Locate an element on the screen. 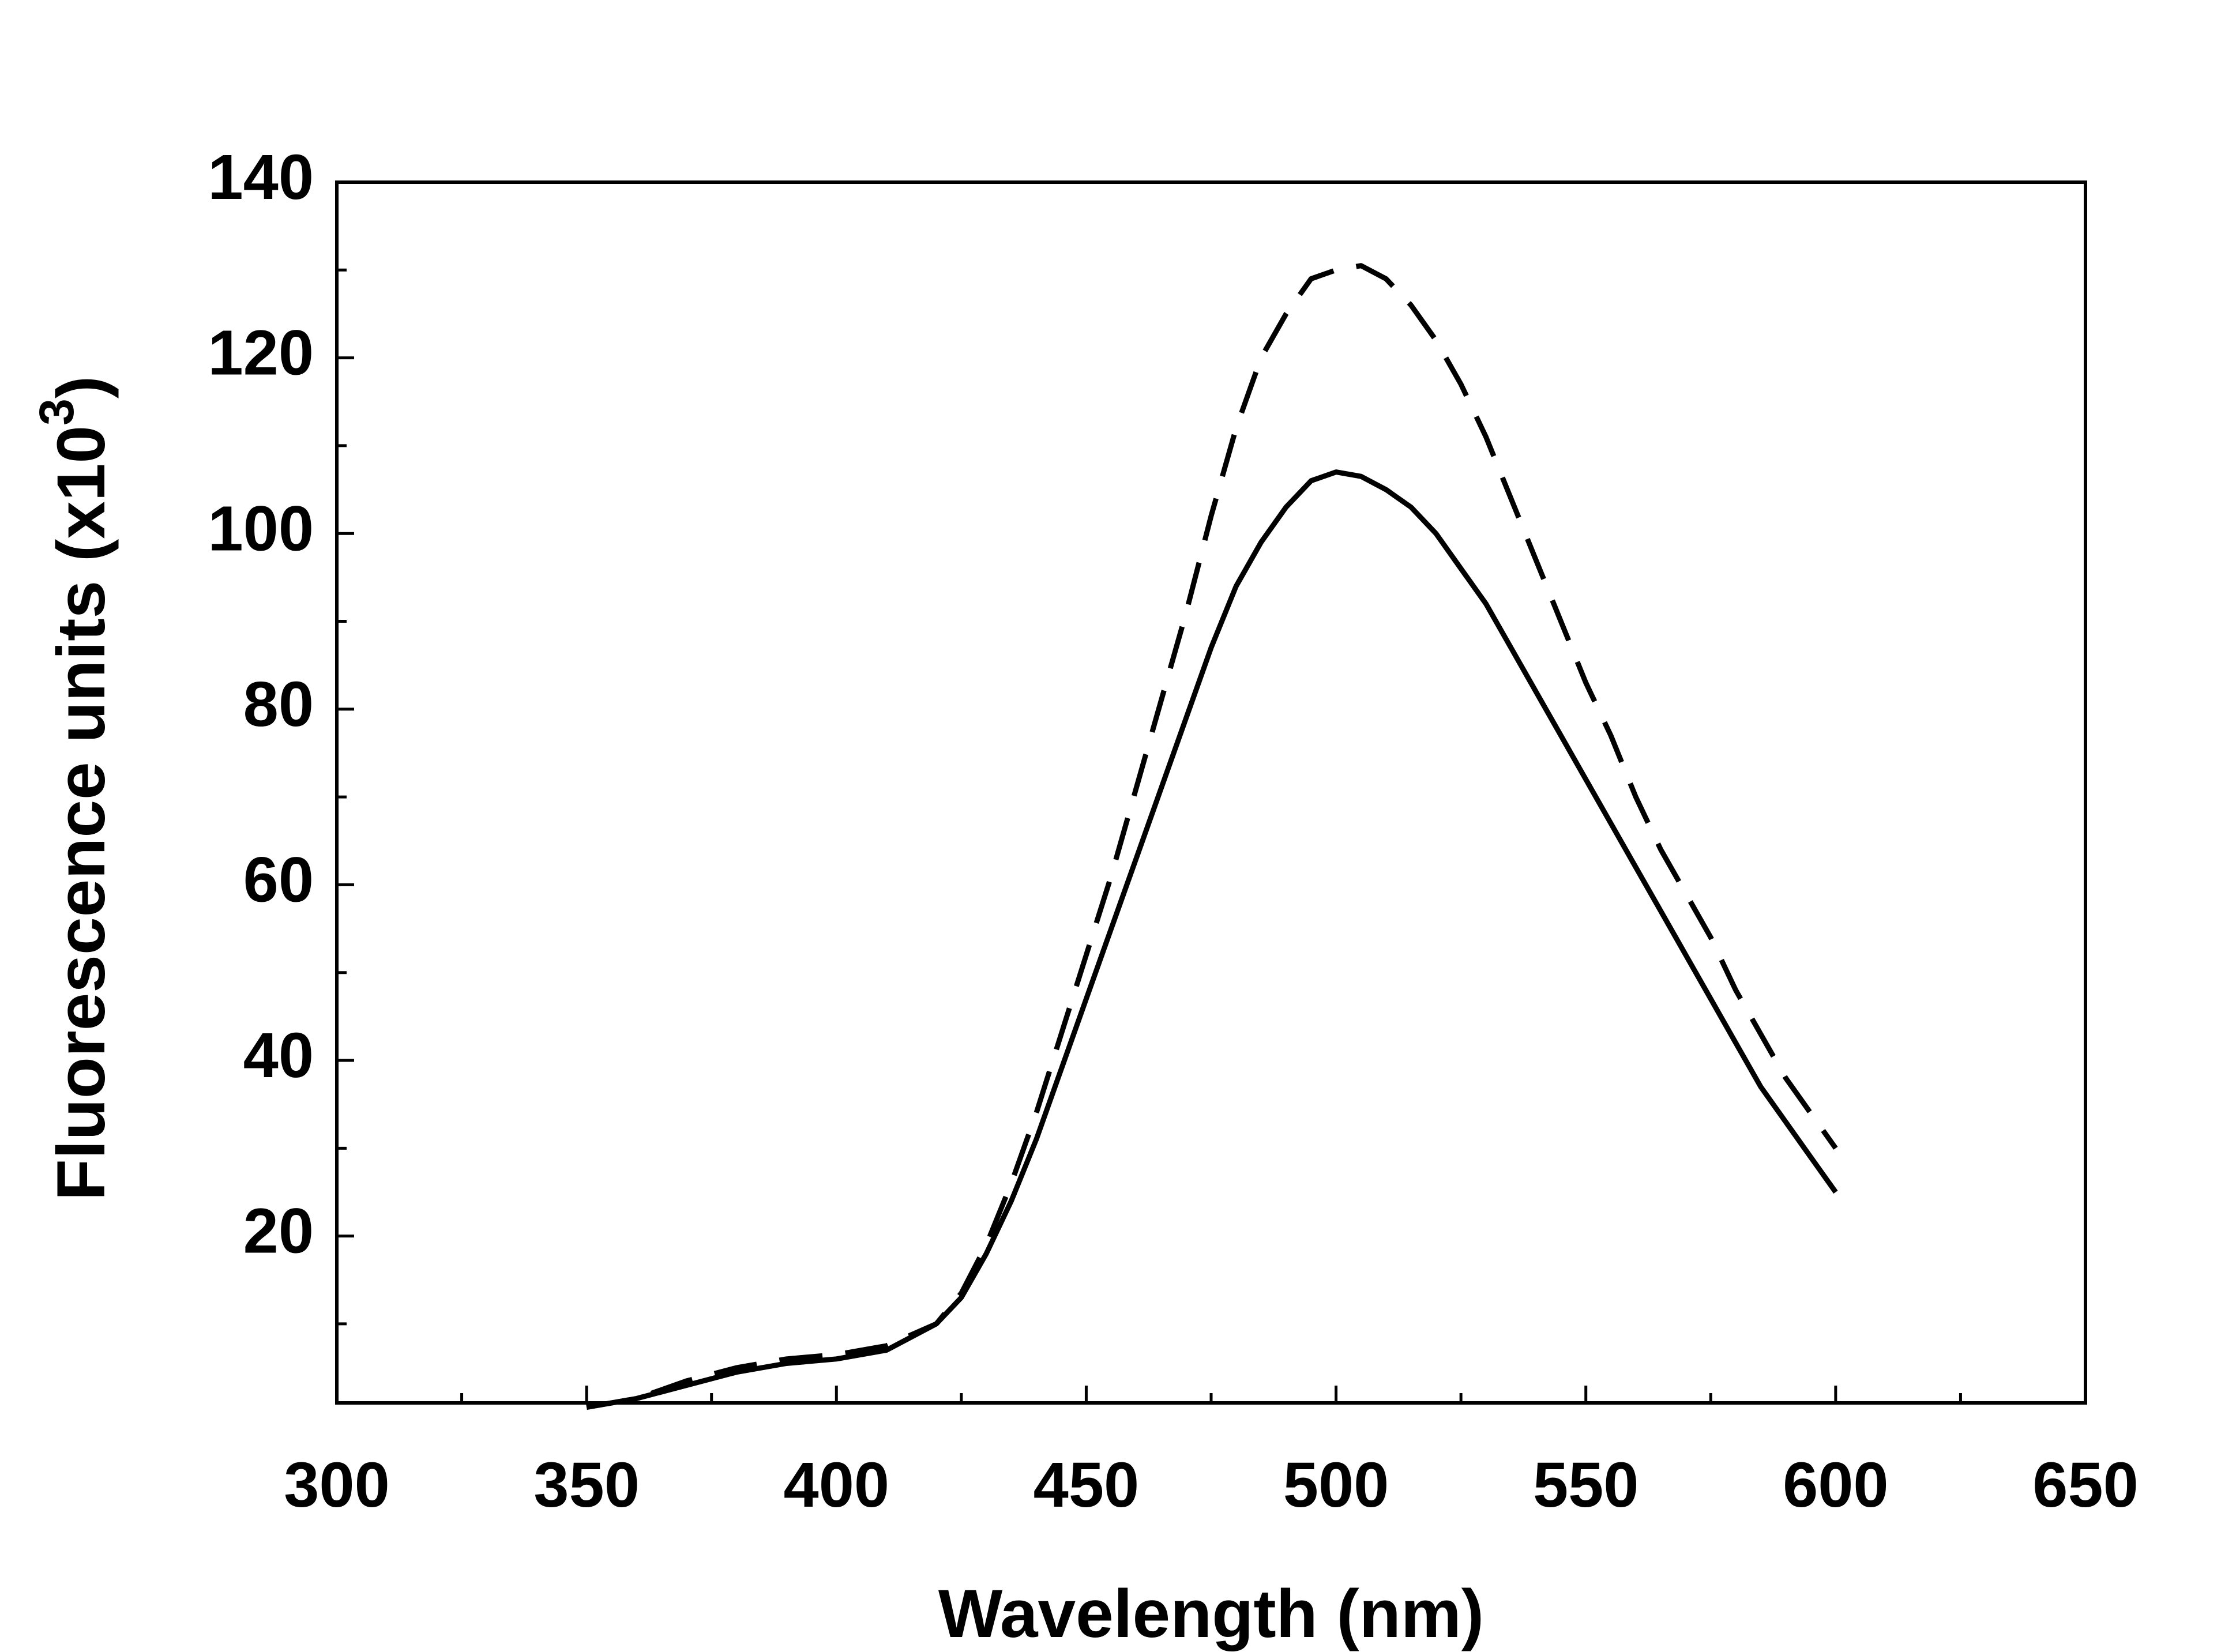  y-axis-label-end: ) is located at coordinates (81, 387).